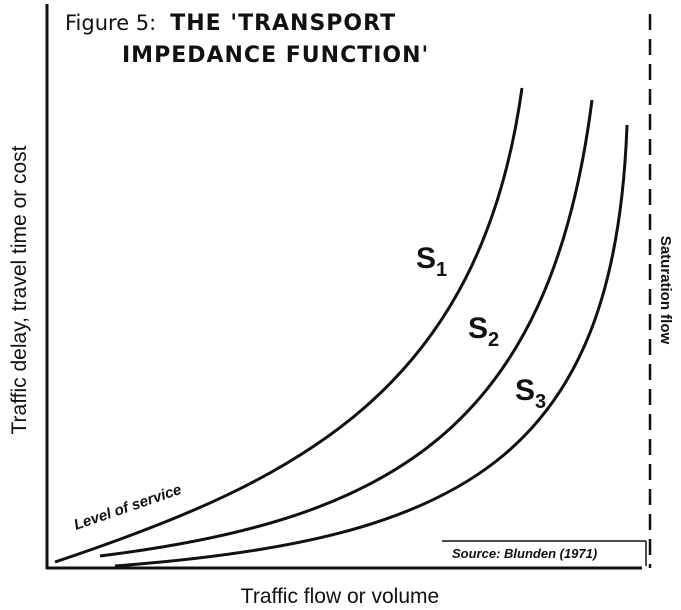 This screenshot has width=681, height=610. I want to click on curve-subscript: 3, so click(540, 402).